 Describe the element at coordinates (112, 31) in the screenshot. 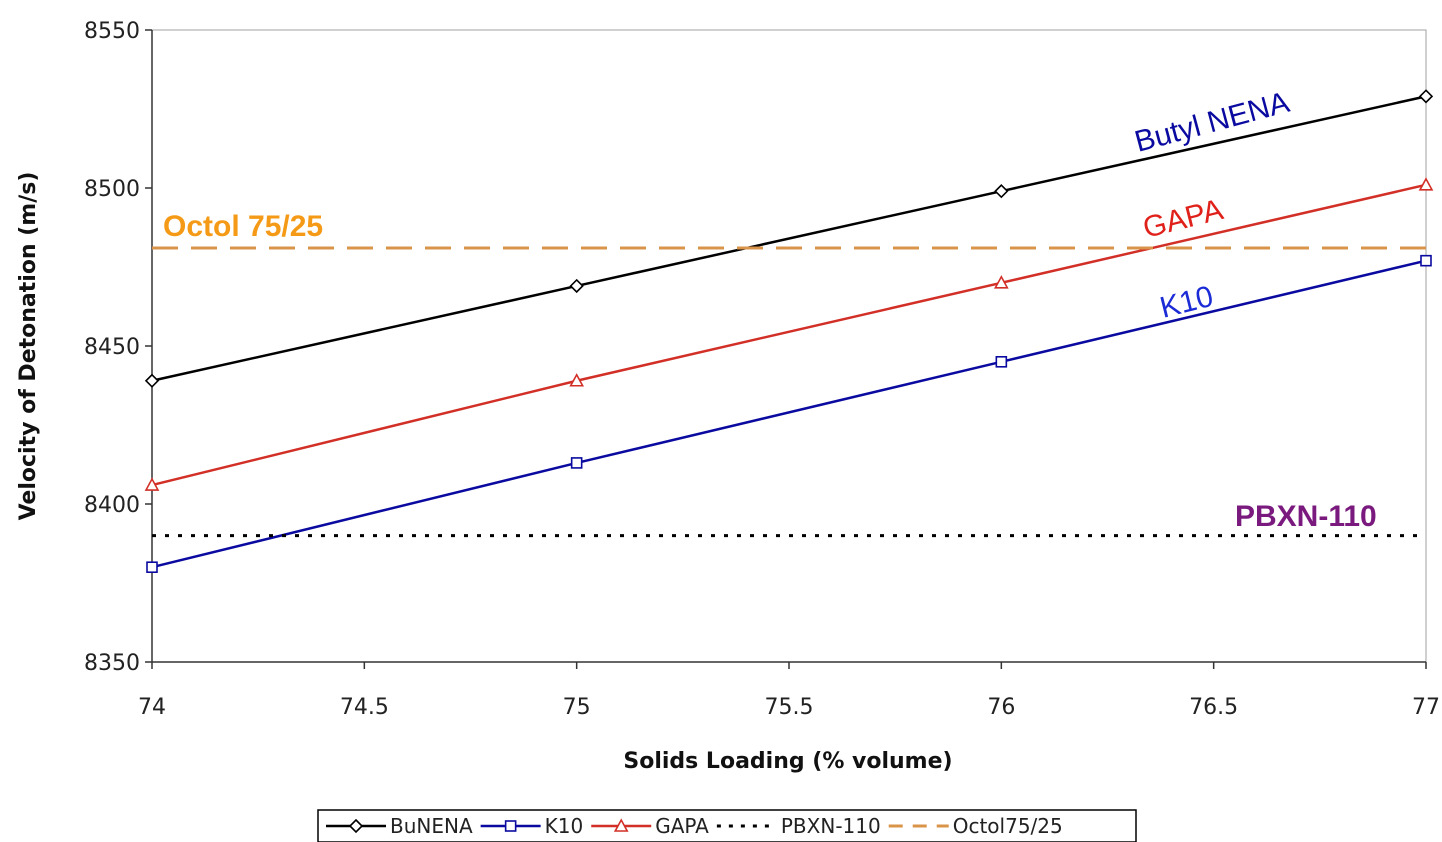

I see `y-tick-label: 8550` at that location.